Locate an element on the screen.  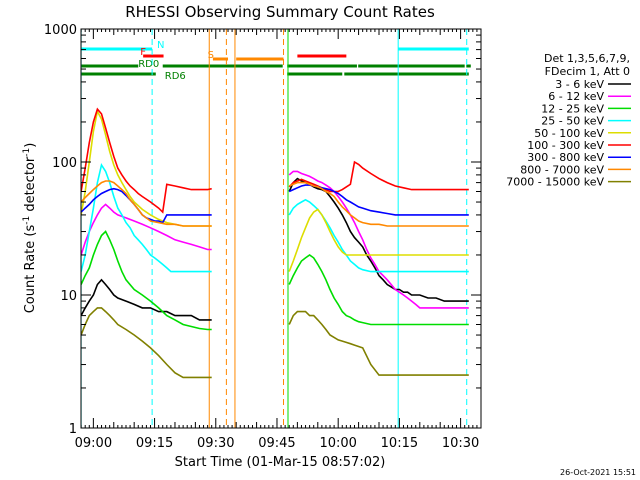
flag-bar-label: N is located at coordinates (160, 45).